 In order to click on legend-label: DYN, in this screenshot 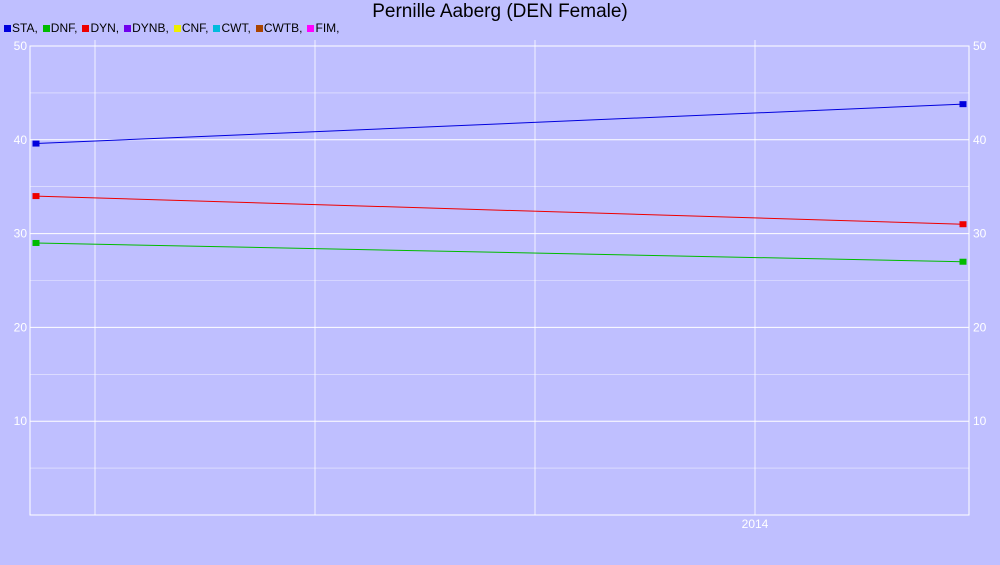, I will do `click(105, 28)`.